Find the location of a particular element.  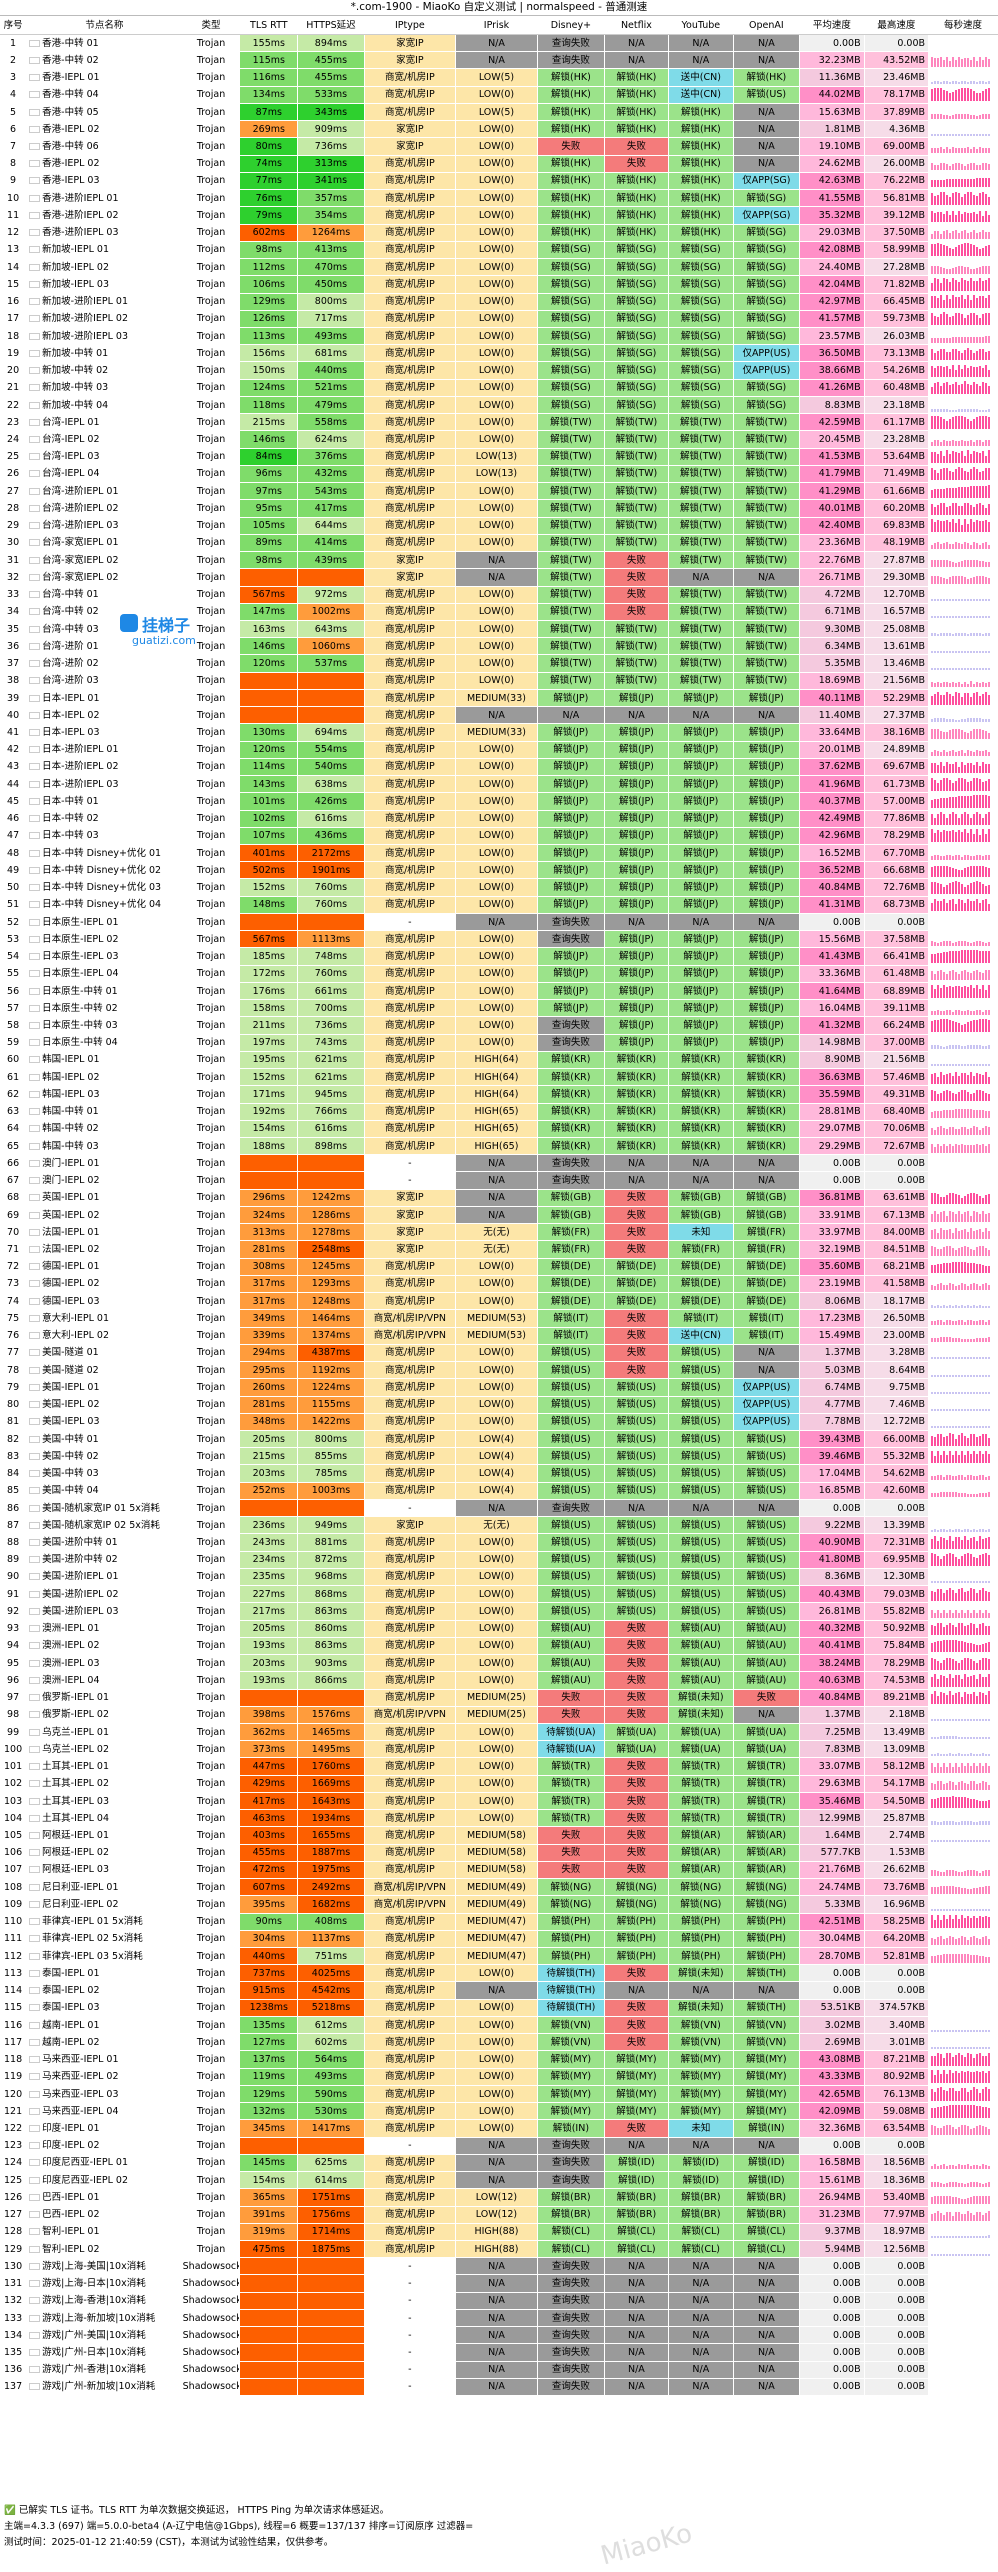

cell-max-speed: 16.96MB is located at coordinates (896, 1904).